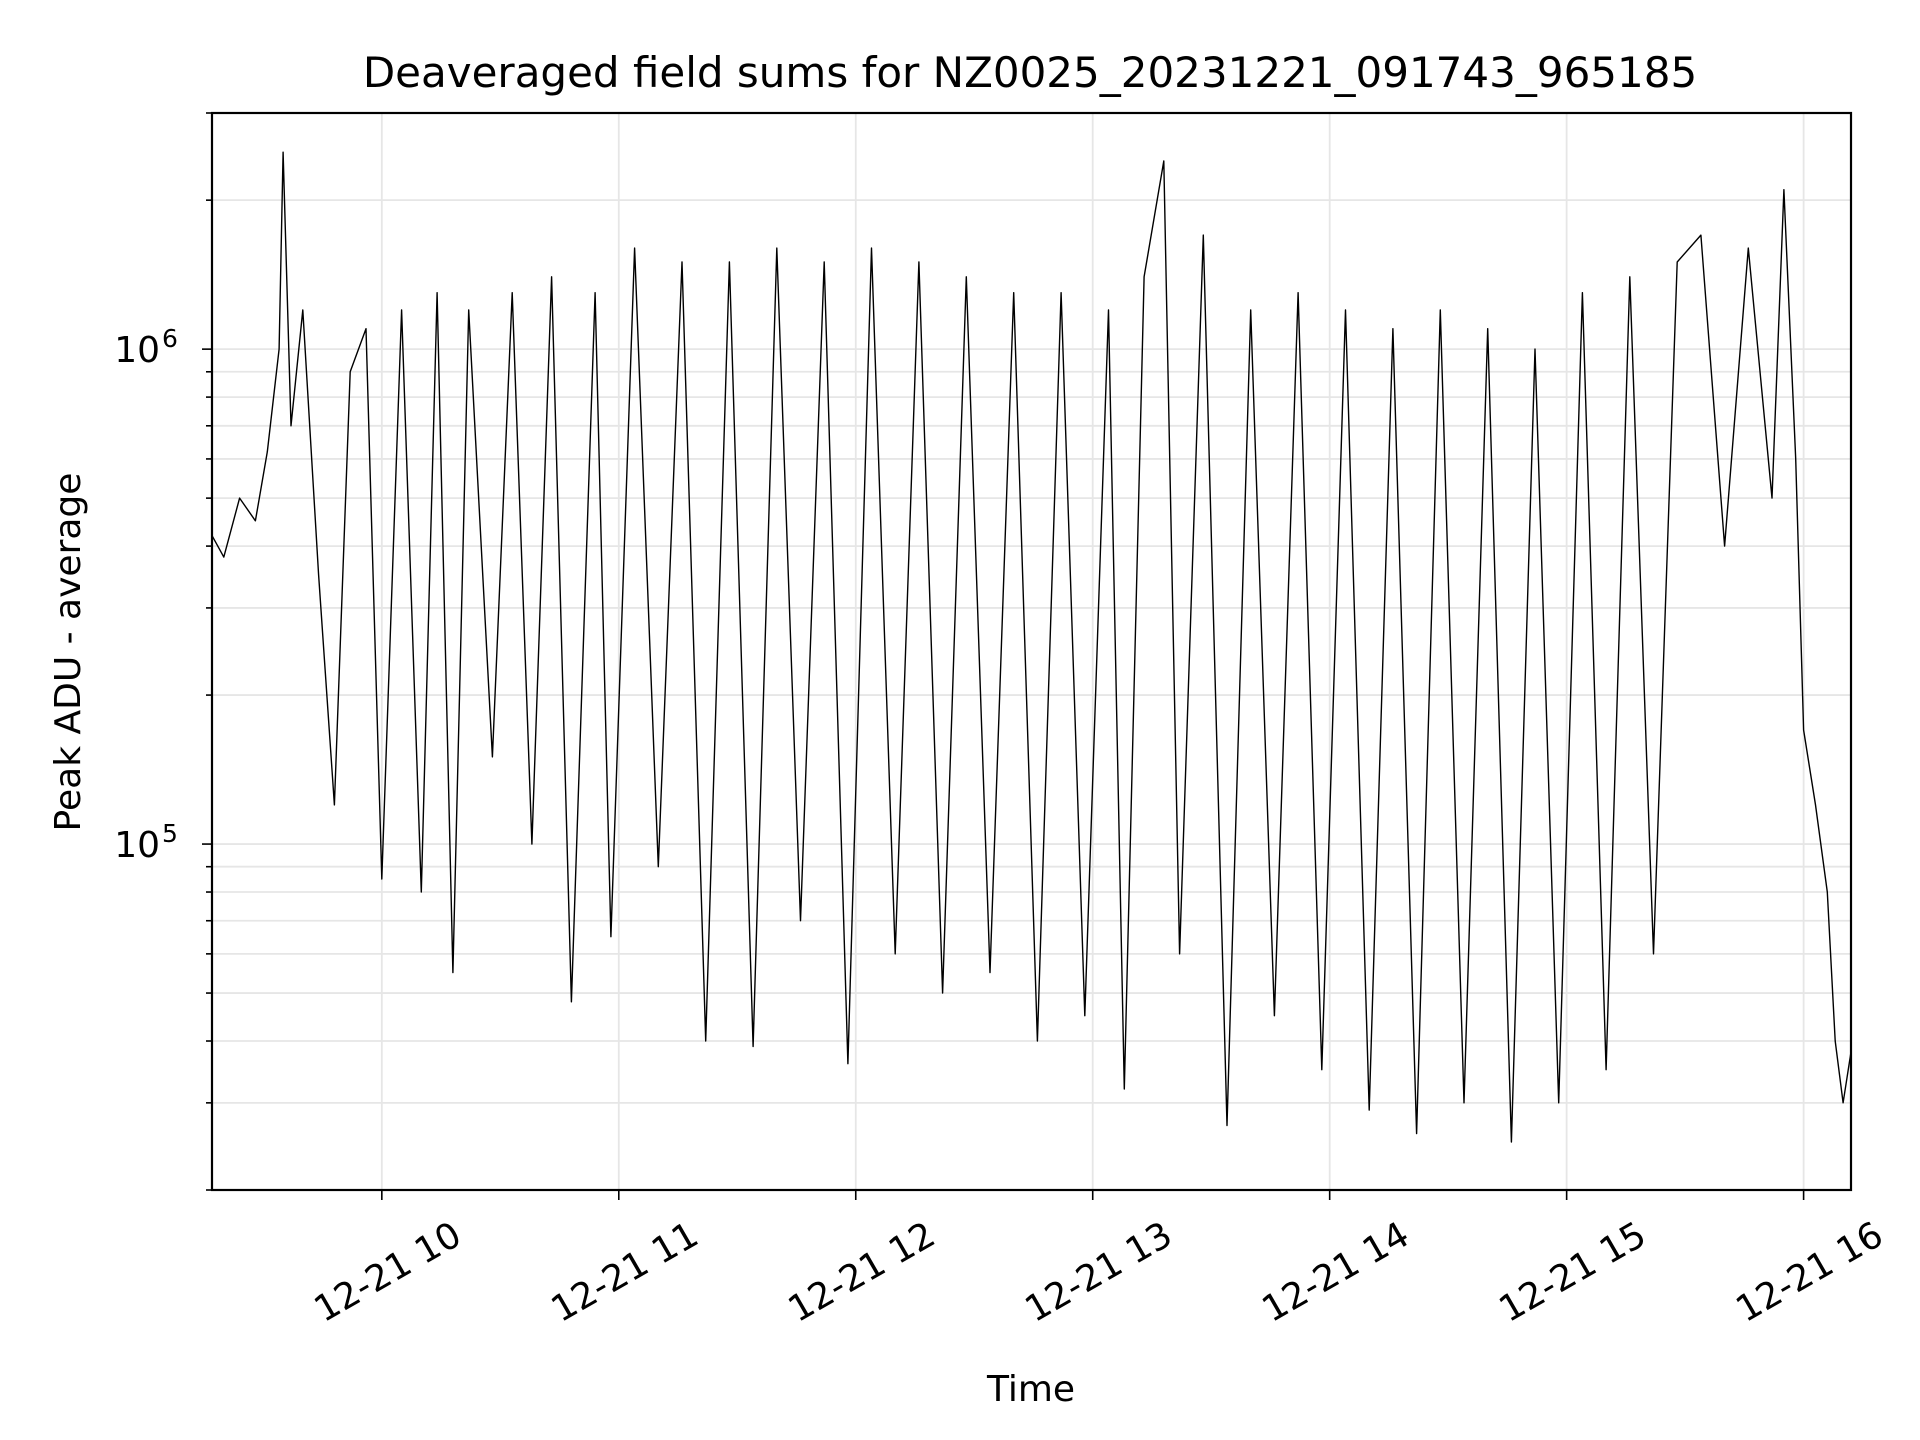  Describe the element at coordinates (1030, 1389) in the screenshot. I see `x-axis-label: Time` at that location.